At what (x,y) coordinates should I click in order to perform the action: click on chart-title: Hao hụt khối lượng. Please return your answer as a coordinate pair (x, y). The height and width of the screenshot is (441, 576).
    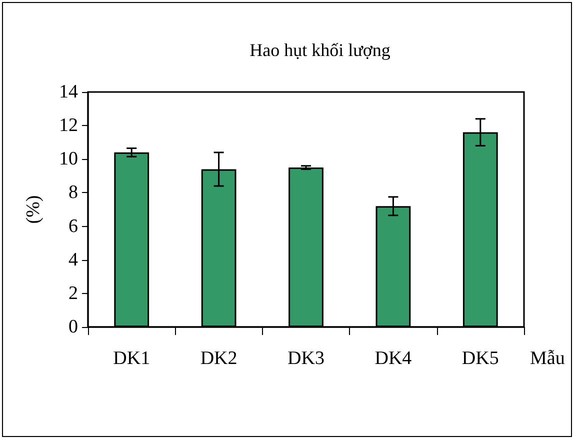
    Looking at the image, I should click on (320, 50).